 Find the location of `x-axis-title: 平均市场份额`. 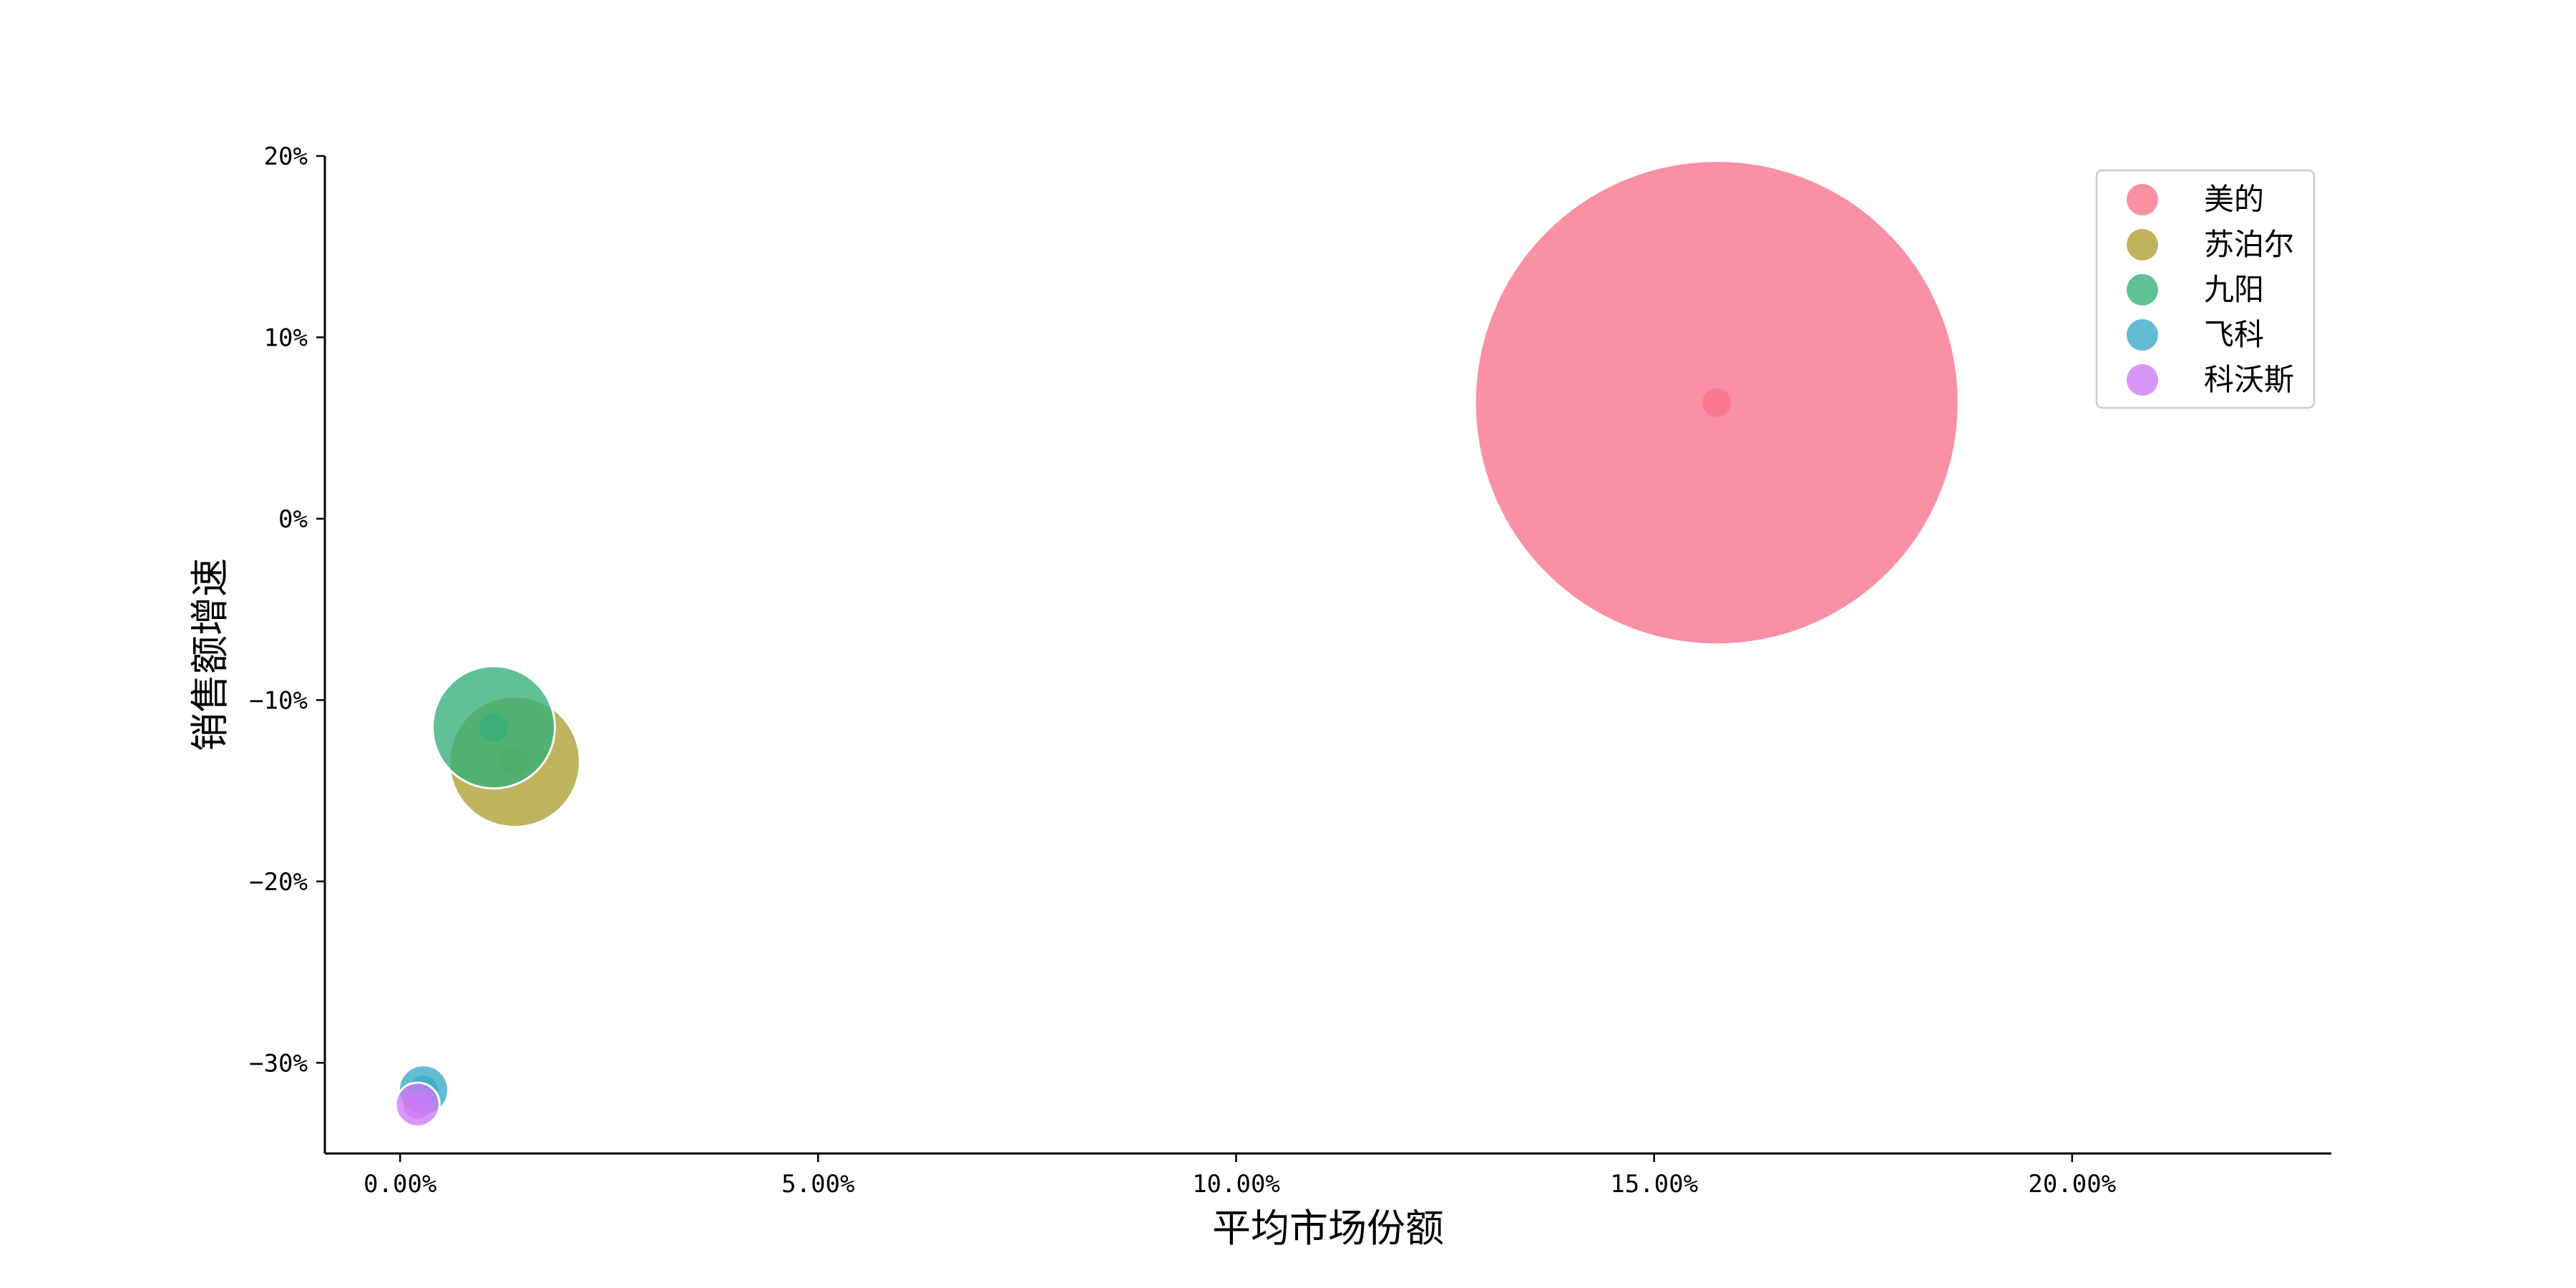

x-axis-title: 平均市场份额 is located at coordinates (1328, 1228).